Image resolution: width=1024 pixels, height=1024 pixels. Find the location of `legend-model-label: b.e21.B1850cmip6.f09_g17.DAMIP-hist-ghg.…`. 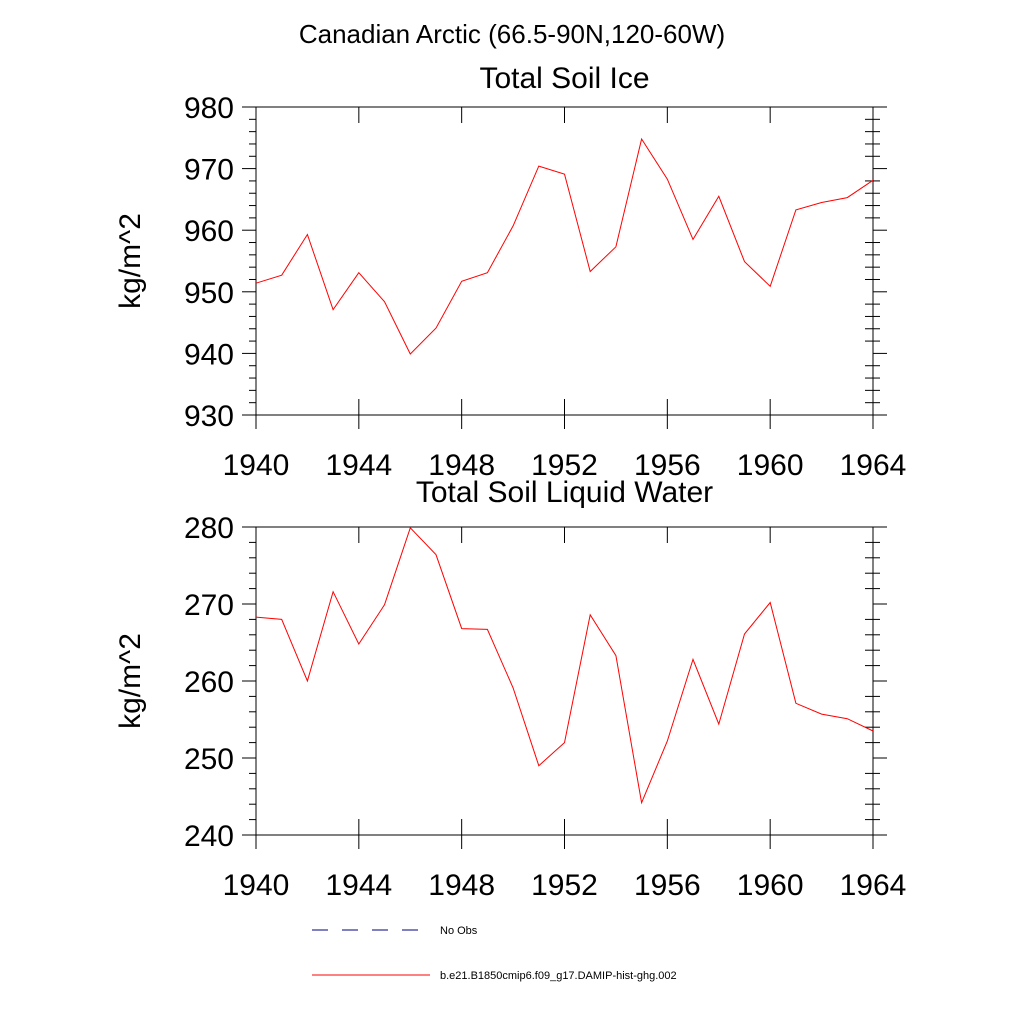

legend-model-label: b.e21.B1850cmip6.f09_g17.DAMIP-hist-ghg.… is located at coordinates (558, 976).